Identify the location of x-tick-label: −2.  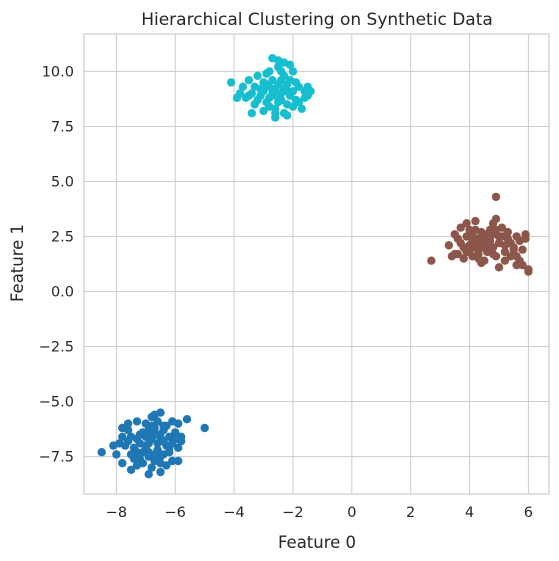
(292, 513).